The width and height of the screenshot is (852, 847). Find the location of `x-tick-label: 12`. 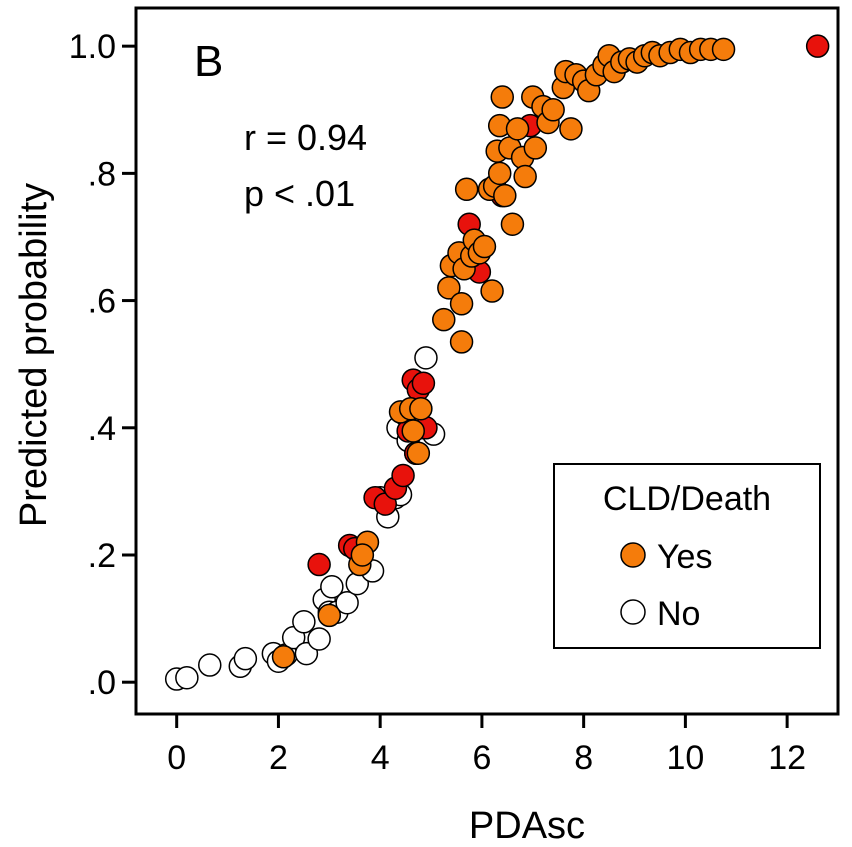

x-tick-label: 12 is located at coordinates (787, 758).